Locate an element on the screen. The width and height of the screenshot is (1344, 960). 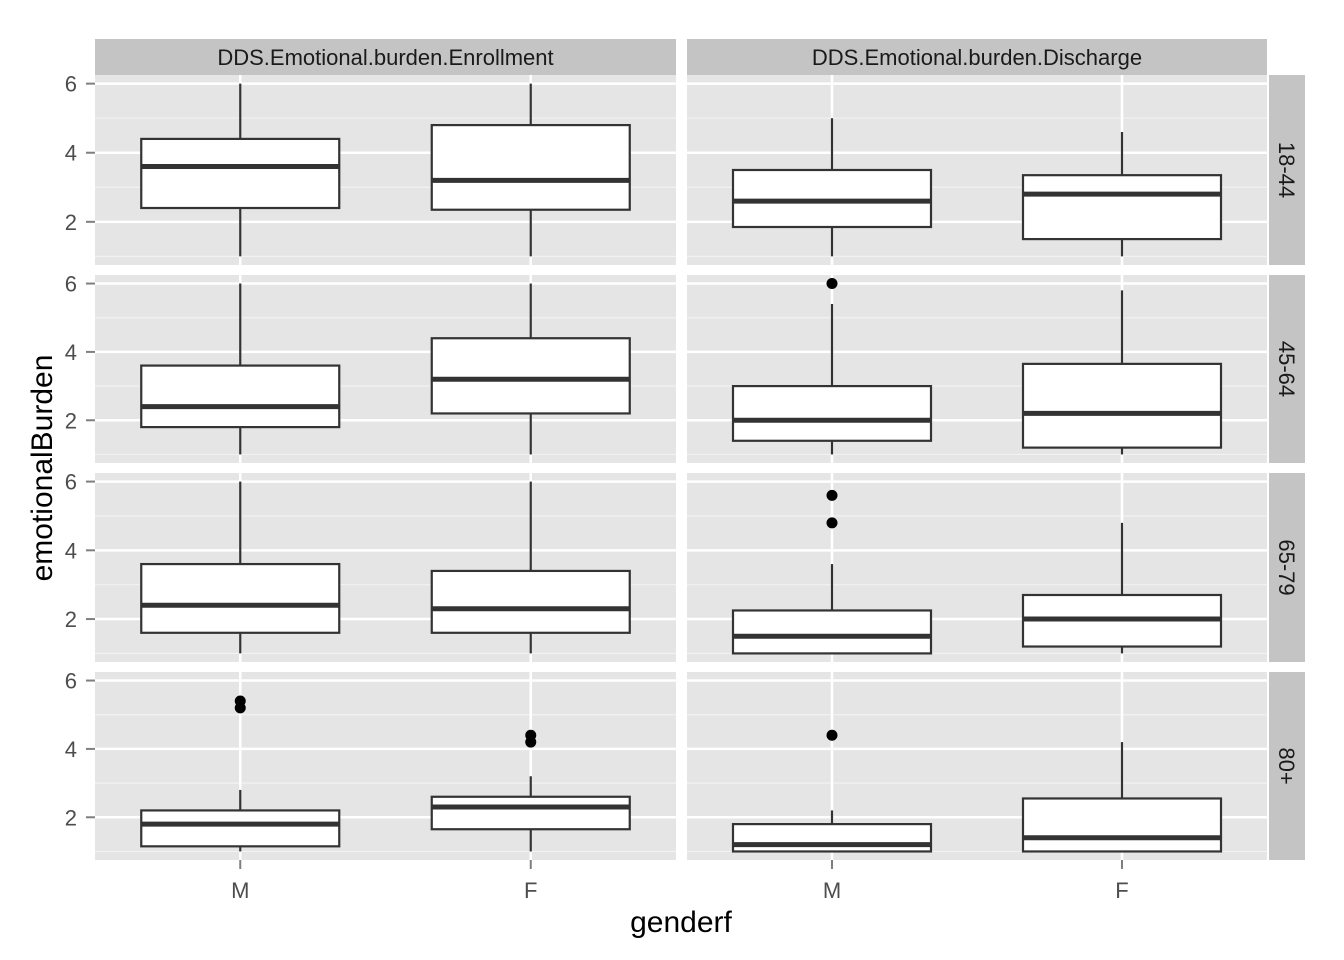
column-strip-label: DDS.Emotional.burden.Enrollment is located at coordinates (385, 57).